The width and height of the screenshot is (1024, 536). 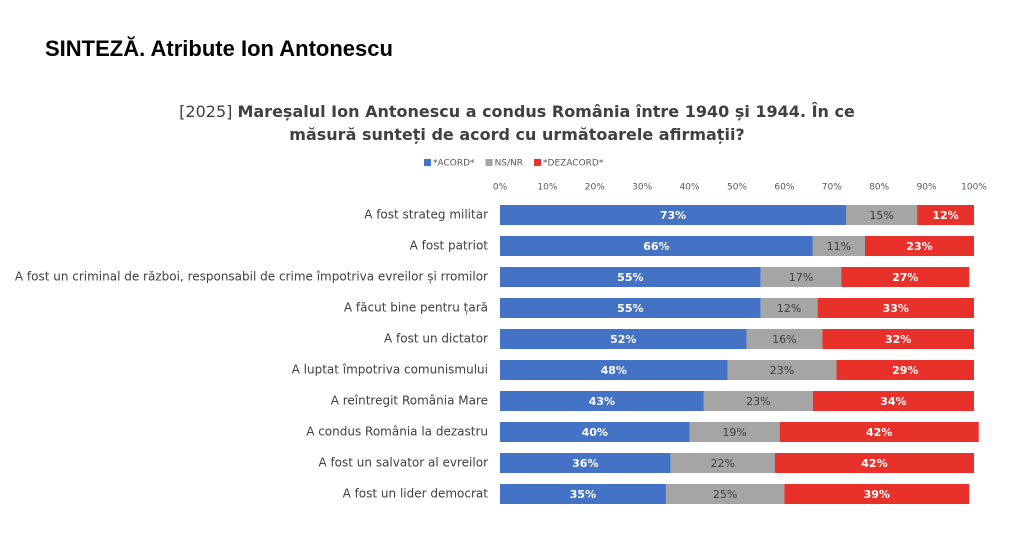 I want to click on value-label: 52%, so click(x=623, y=339).